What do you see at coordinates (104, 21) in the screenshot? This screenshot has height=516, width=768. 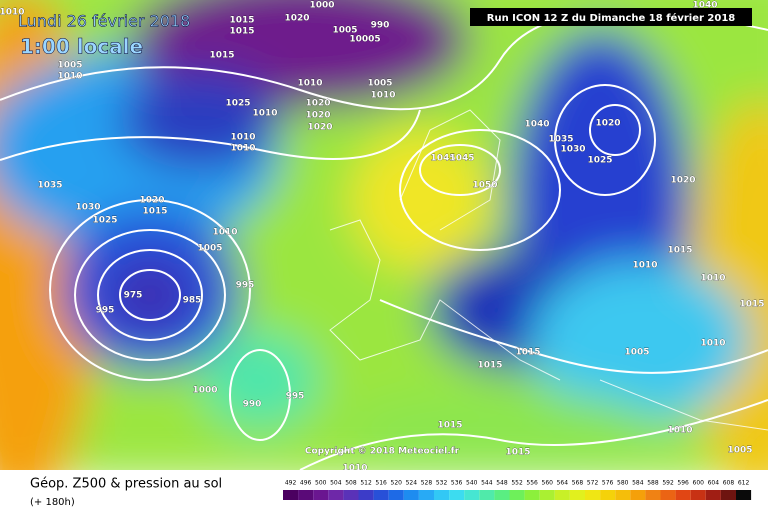 I see `date: Lundi 26 février 2018` at bounding box center [104, 21].